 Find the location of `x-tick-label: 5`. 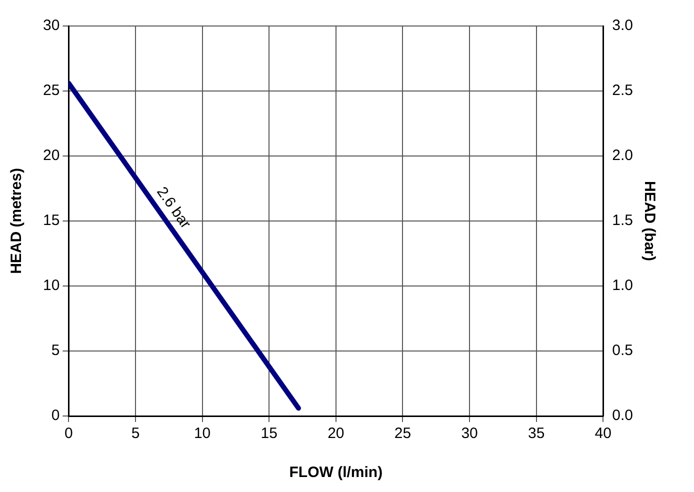

x-tick-label: 5 is located at coordinates (135, 433).